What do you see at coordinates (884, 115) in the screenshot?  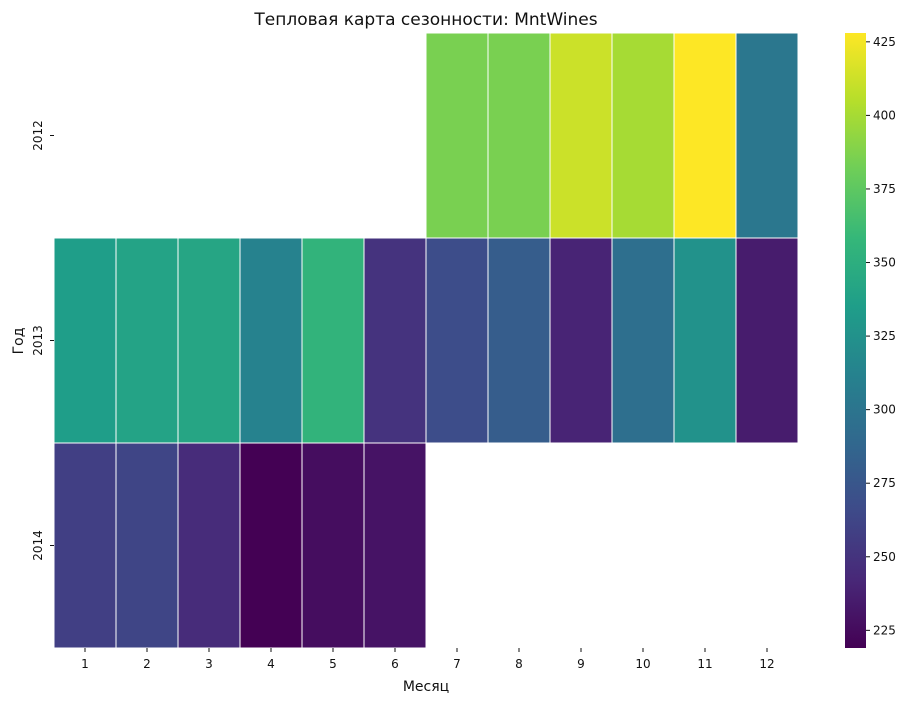 I see `colorbar-tick-label: 400` at bounding box center [884, 115].